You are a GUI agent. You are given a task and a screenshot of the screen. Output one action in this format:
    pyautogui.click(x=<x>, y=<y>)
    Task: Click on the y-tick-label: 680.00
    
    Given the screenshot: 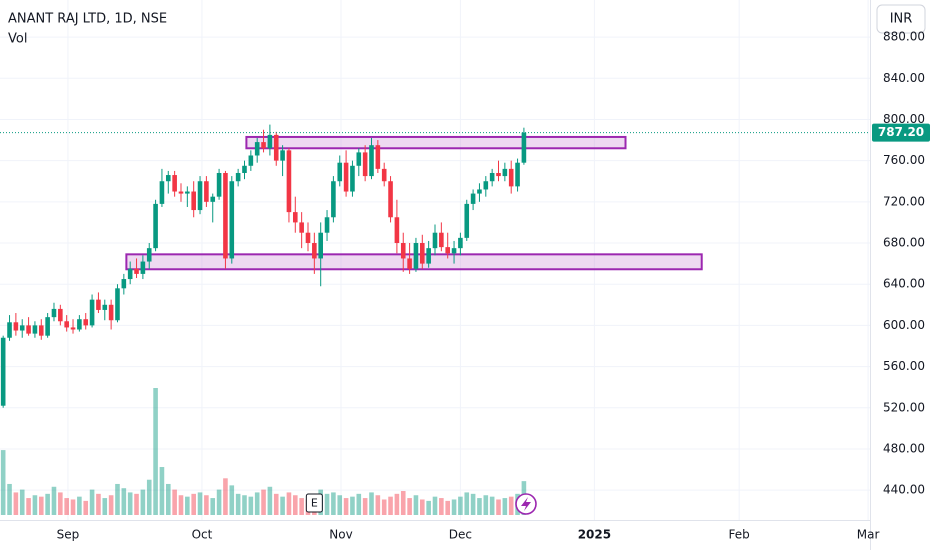 What is the action you would take?
    pyautogui.click(x=904, y=243)
    